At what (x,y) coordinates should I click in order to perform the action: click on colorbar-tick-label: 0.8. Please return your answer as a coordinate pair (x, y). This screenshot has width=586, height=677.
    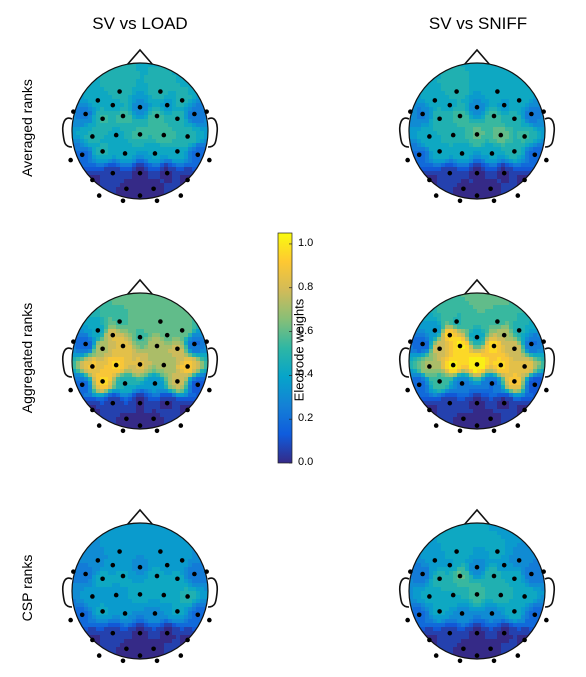
    Looking at the image, I should click on (306, 286).